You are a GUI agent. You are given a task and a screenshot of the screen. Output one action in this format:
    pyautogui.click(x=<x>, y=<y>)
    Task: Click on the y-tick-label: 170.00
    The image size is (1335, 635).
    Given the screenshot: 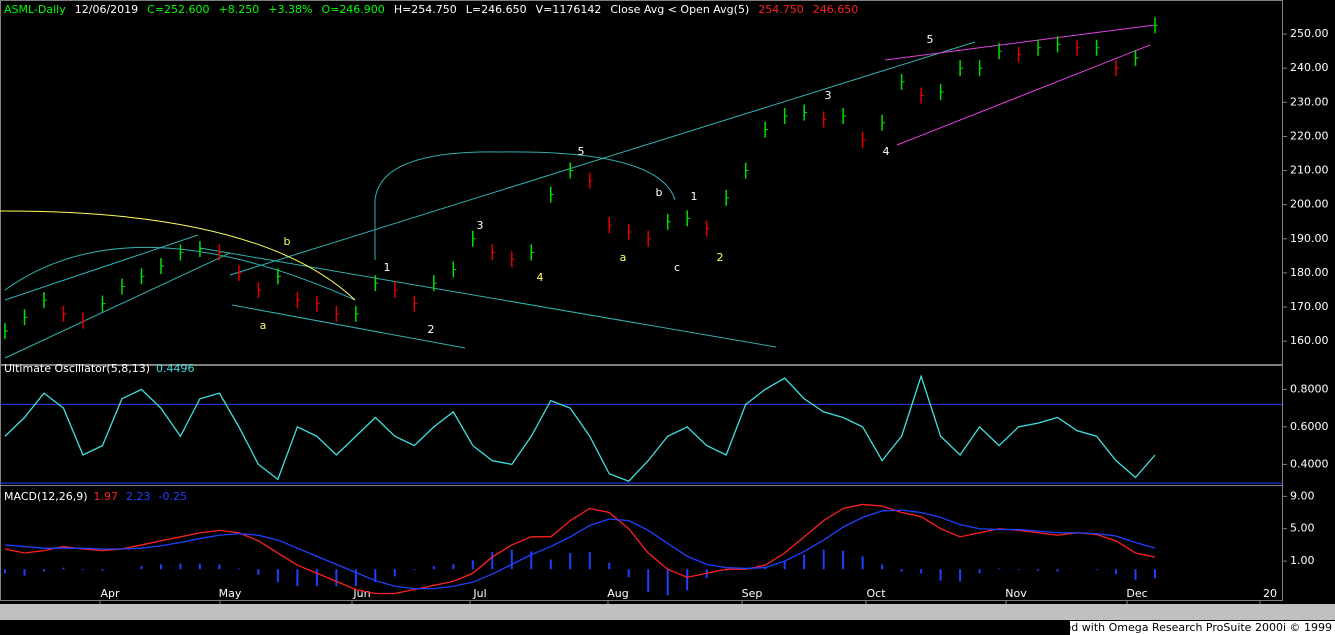 What is the action you would take?
    pyautogui.click(x=1309, y=306)
    